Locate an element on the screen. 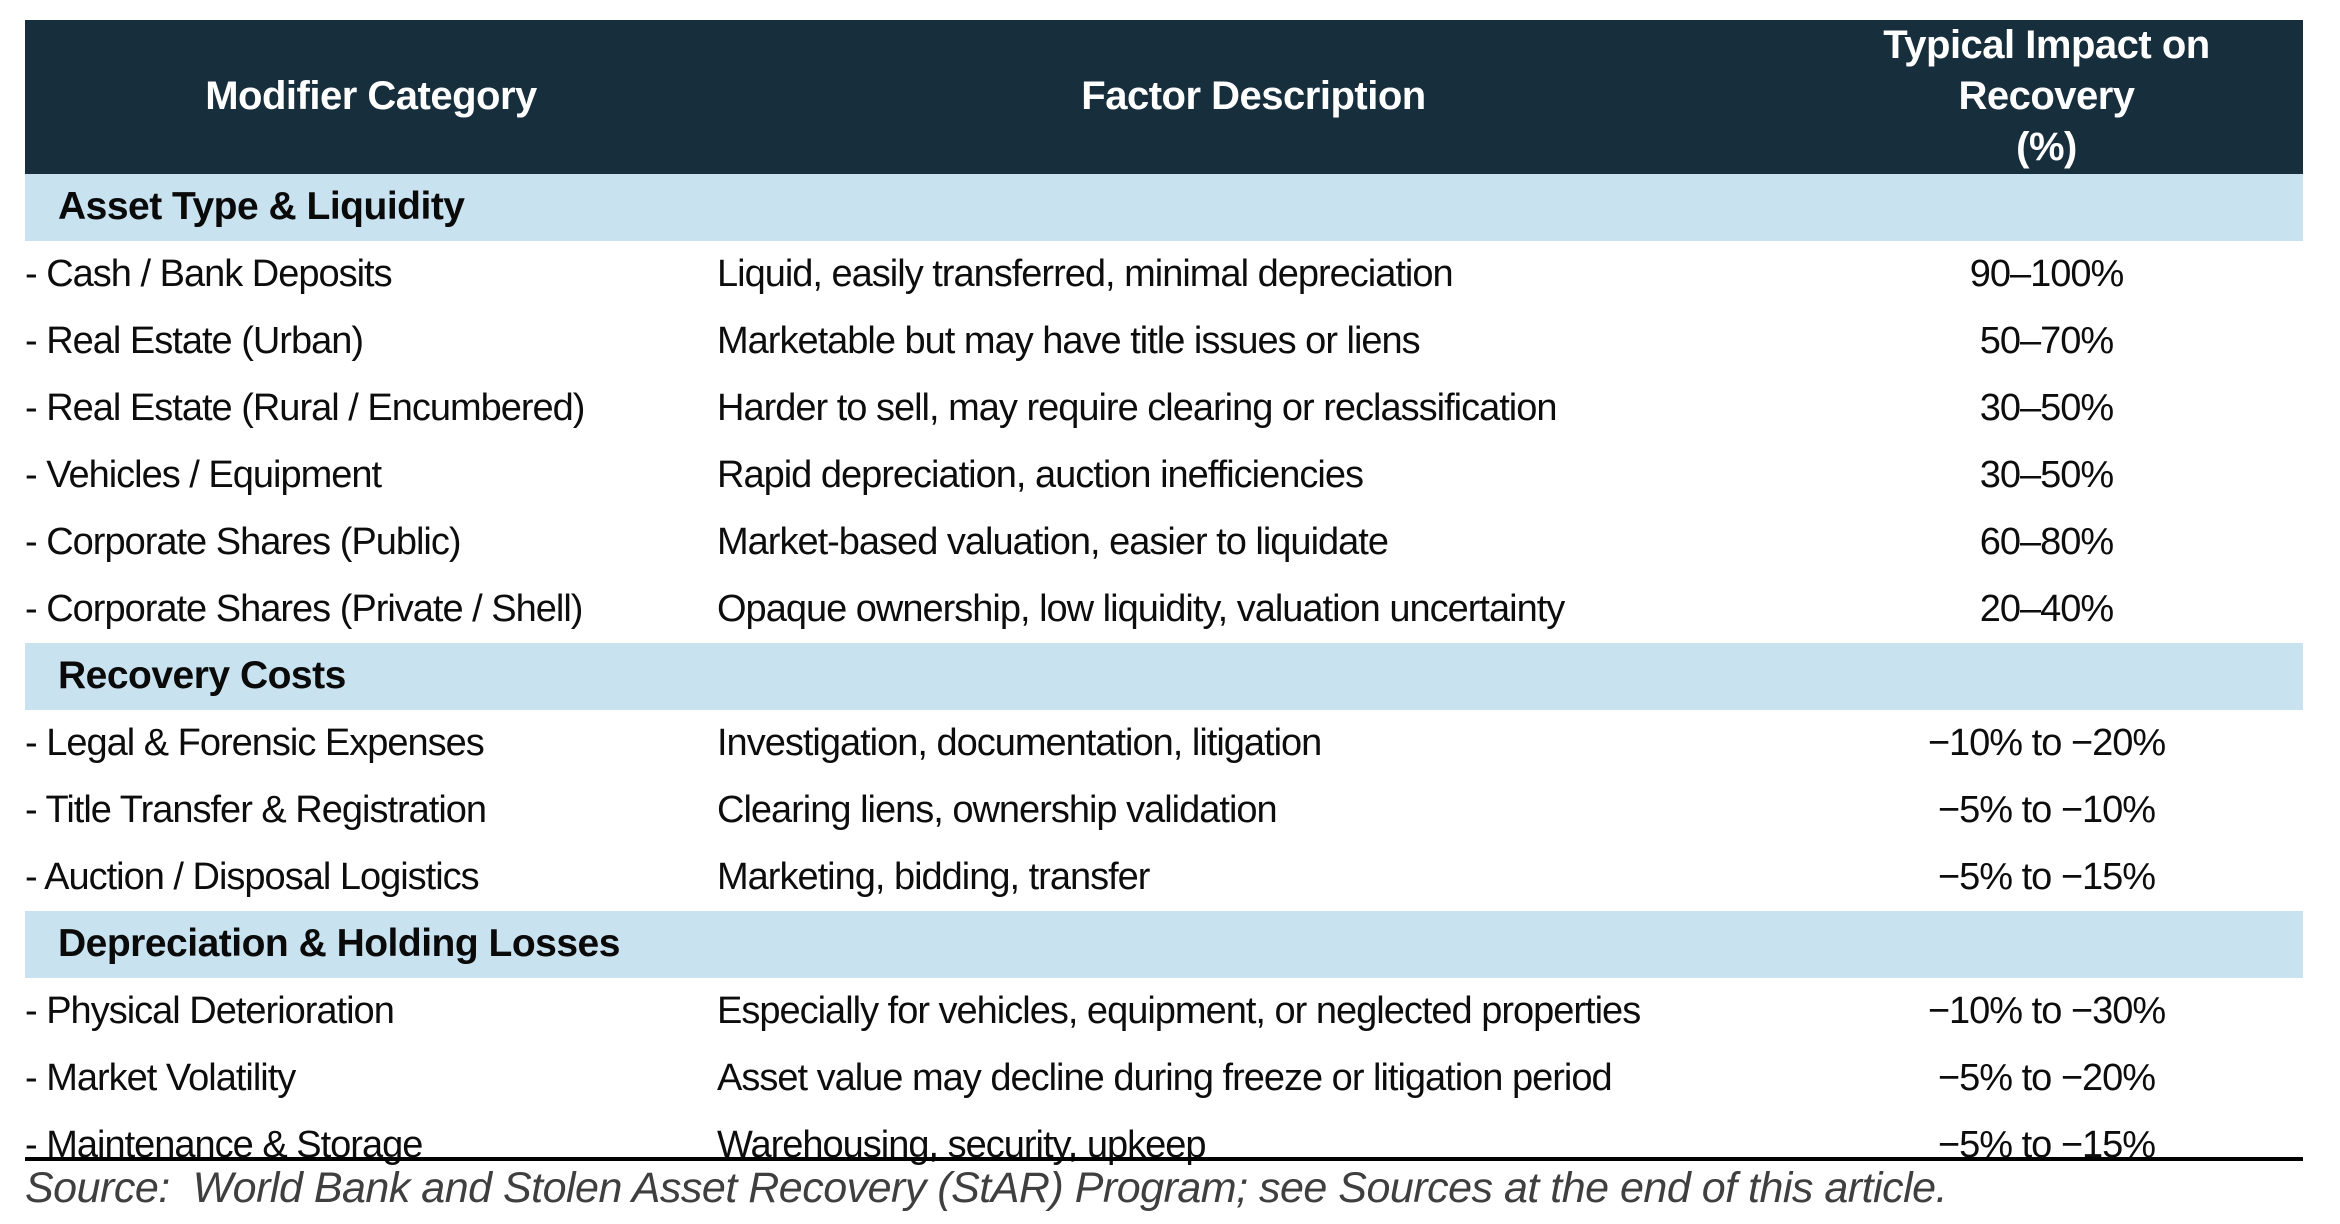  cell-impact: 50–70% is located at coordinates (2046, 340).